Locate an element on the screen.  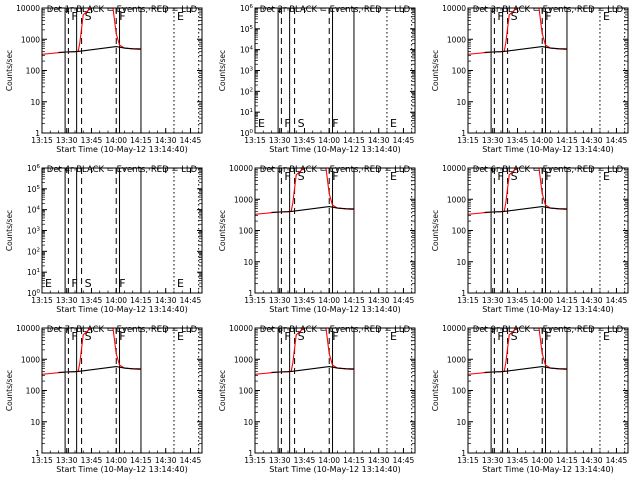
panel-title: Det 4r BLACK = Events, RED = LLD is located at coordinates (122, 170).